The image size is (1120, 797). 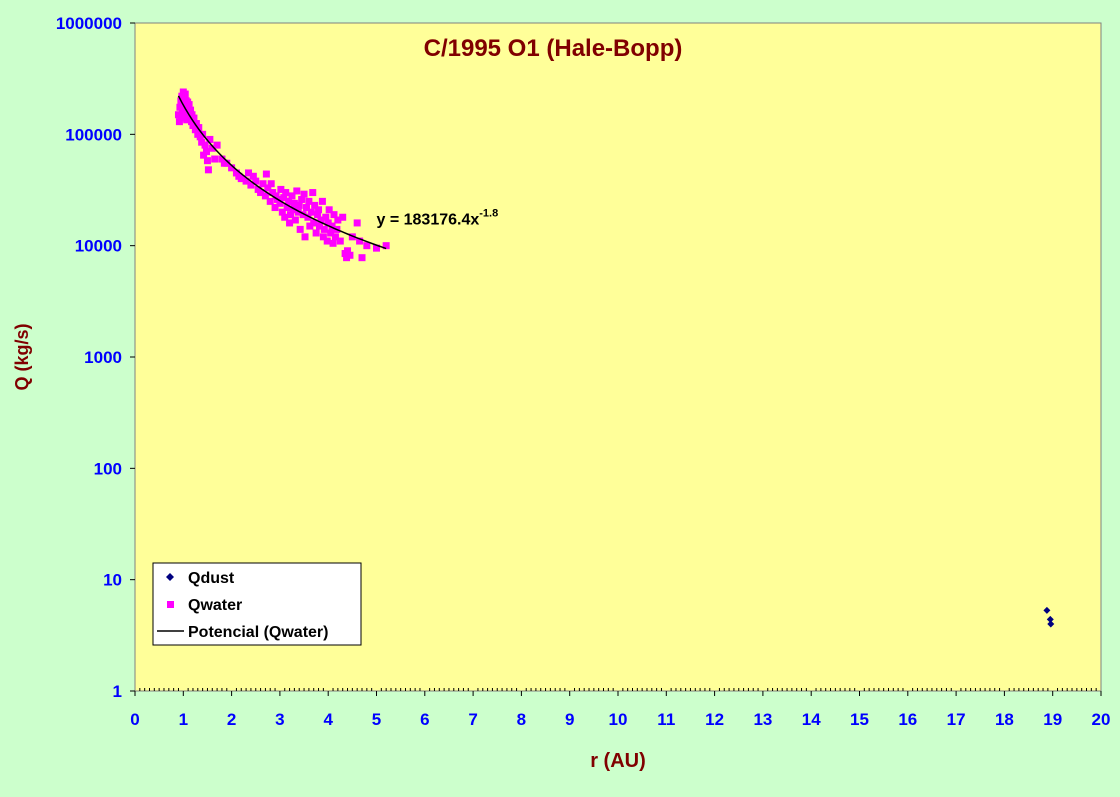 I want to click on legend-marker-qdust, so click(x=170, y=577).